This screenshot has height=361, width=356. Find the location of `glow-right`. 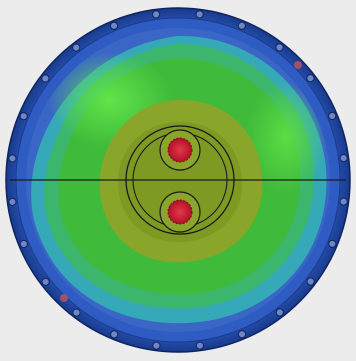

glow-right is located at coordinates (286, 138).